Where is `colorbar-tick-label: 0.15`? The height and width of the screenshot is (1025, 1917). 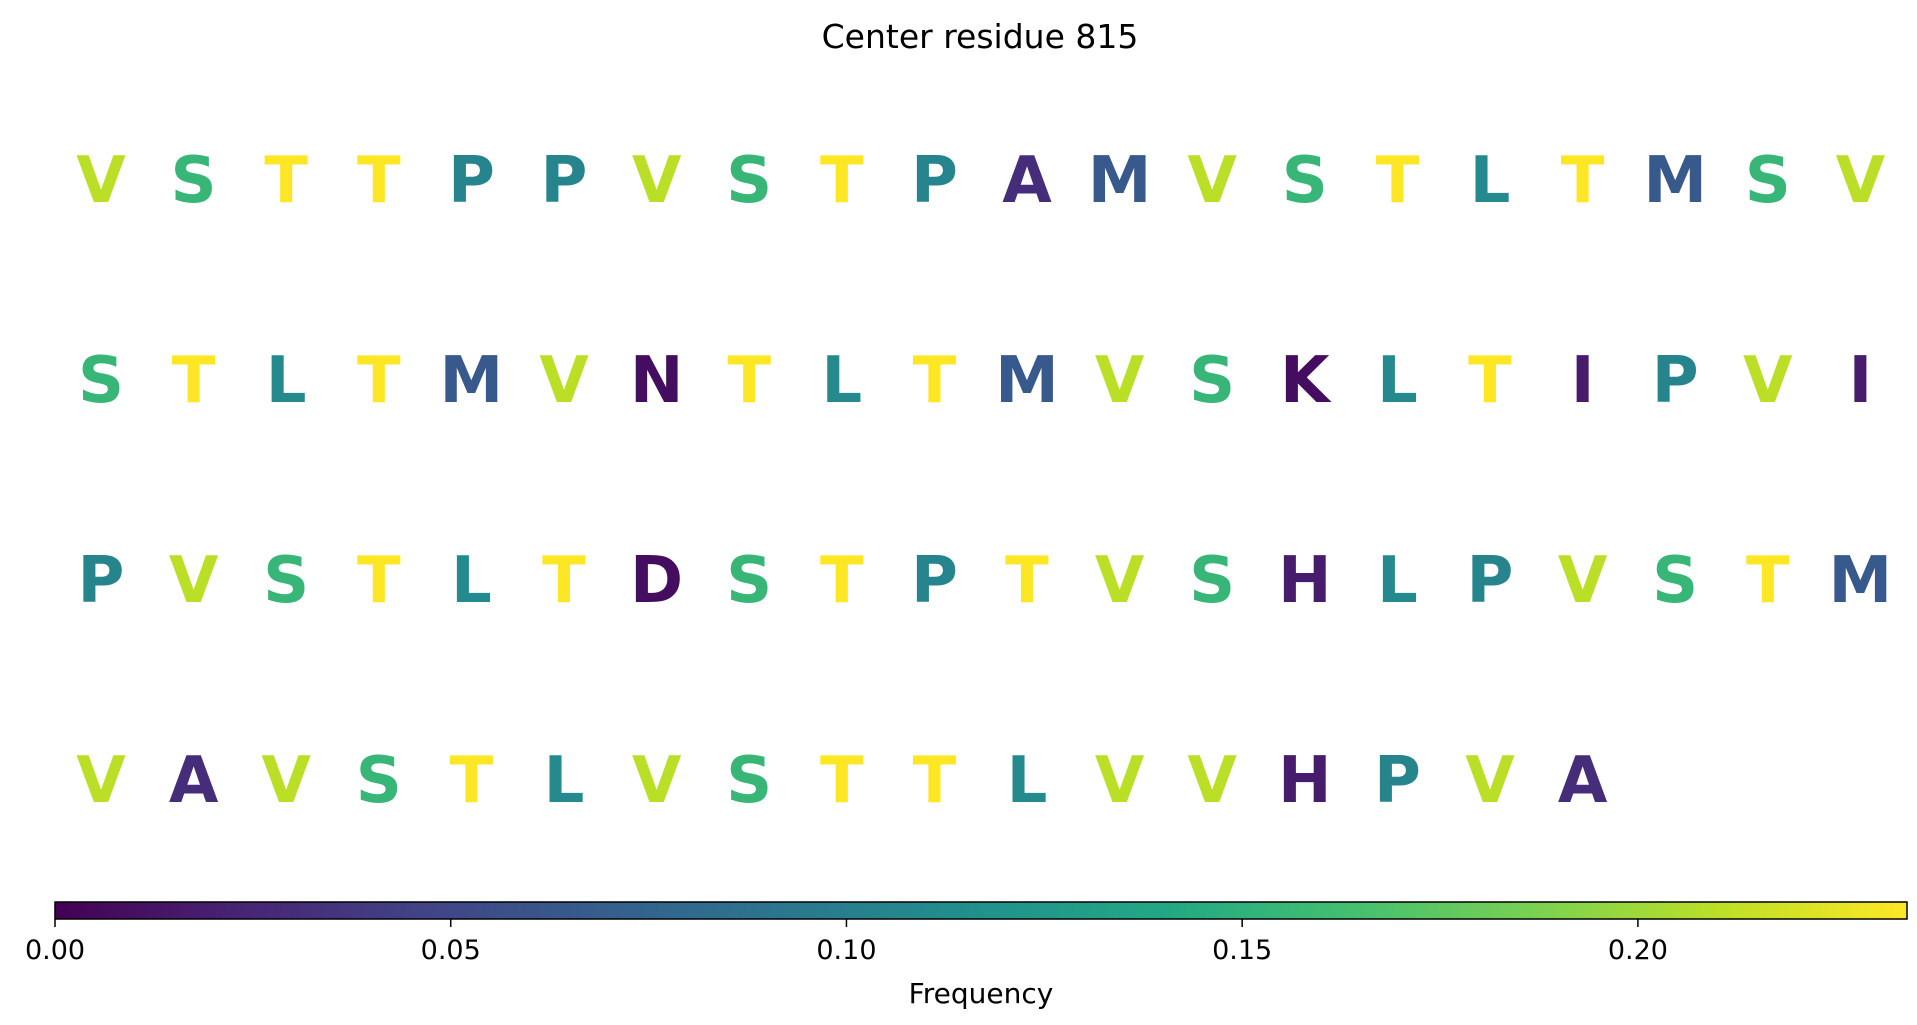 colorbar-tick-label: 0.15 is located at coordinates (1242, 950).